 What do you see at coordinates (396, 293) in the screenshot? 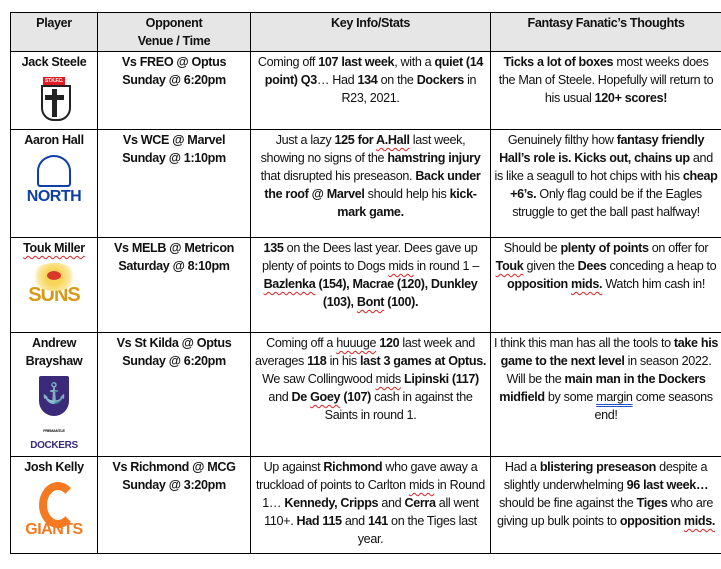
I see `text-segment: (154), Macrae (120), Dunkley (103),` at bounding box center [396, 293].